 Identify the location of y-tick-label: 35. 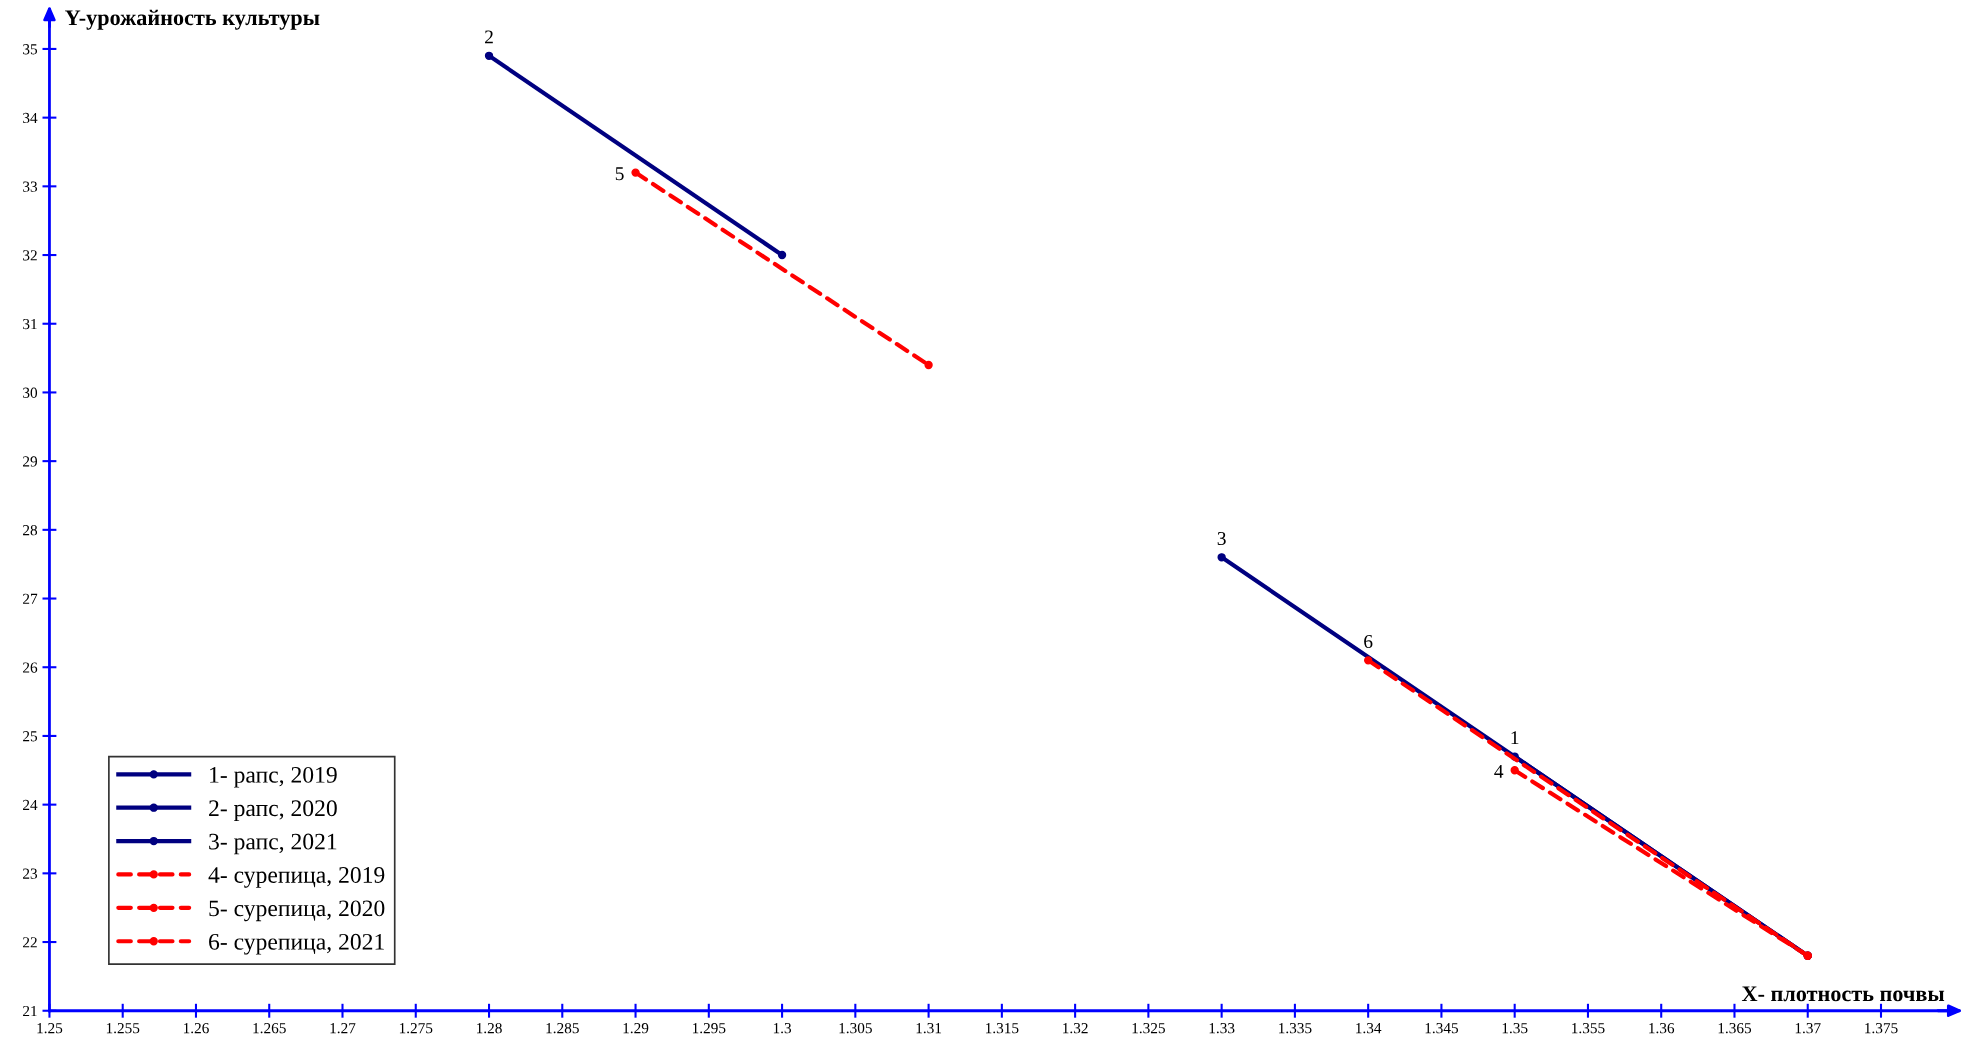
(30, 49).